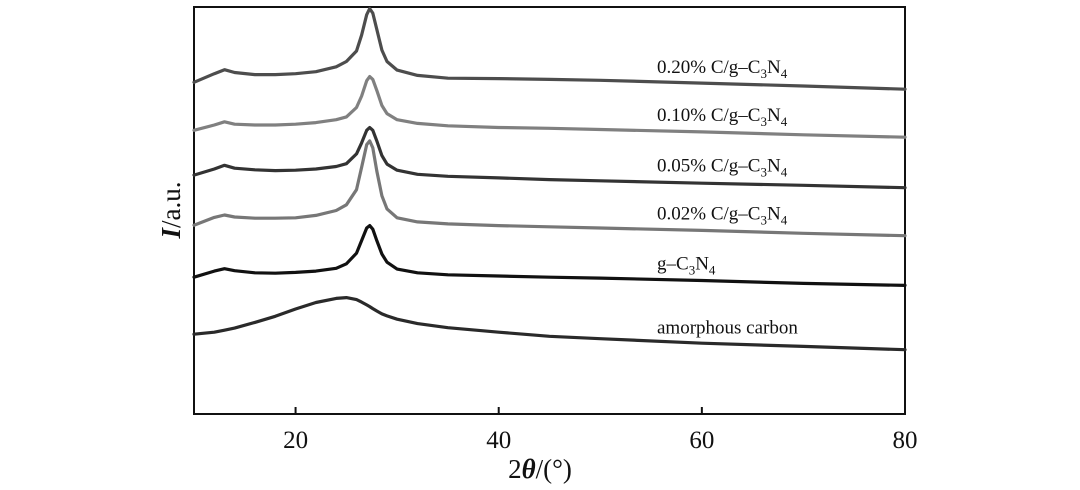  Describe the element at coordinates (295, 440) in the screenshot. I see `x-tick-label-0: 20` at that location.